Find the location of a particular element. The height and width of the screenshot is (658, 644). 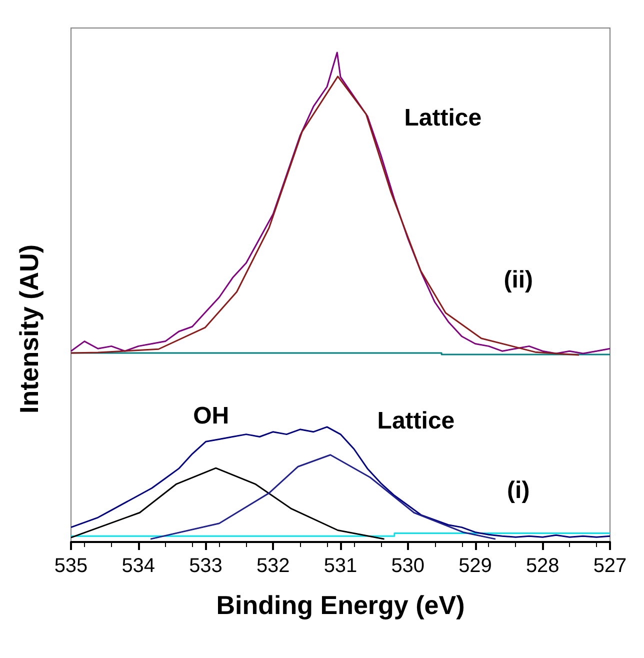

annotation: (ii) is located at coordinates (519, 280).